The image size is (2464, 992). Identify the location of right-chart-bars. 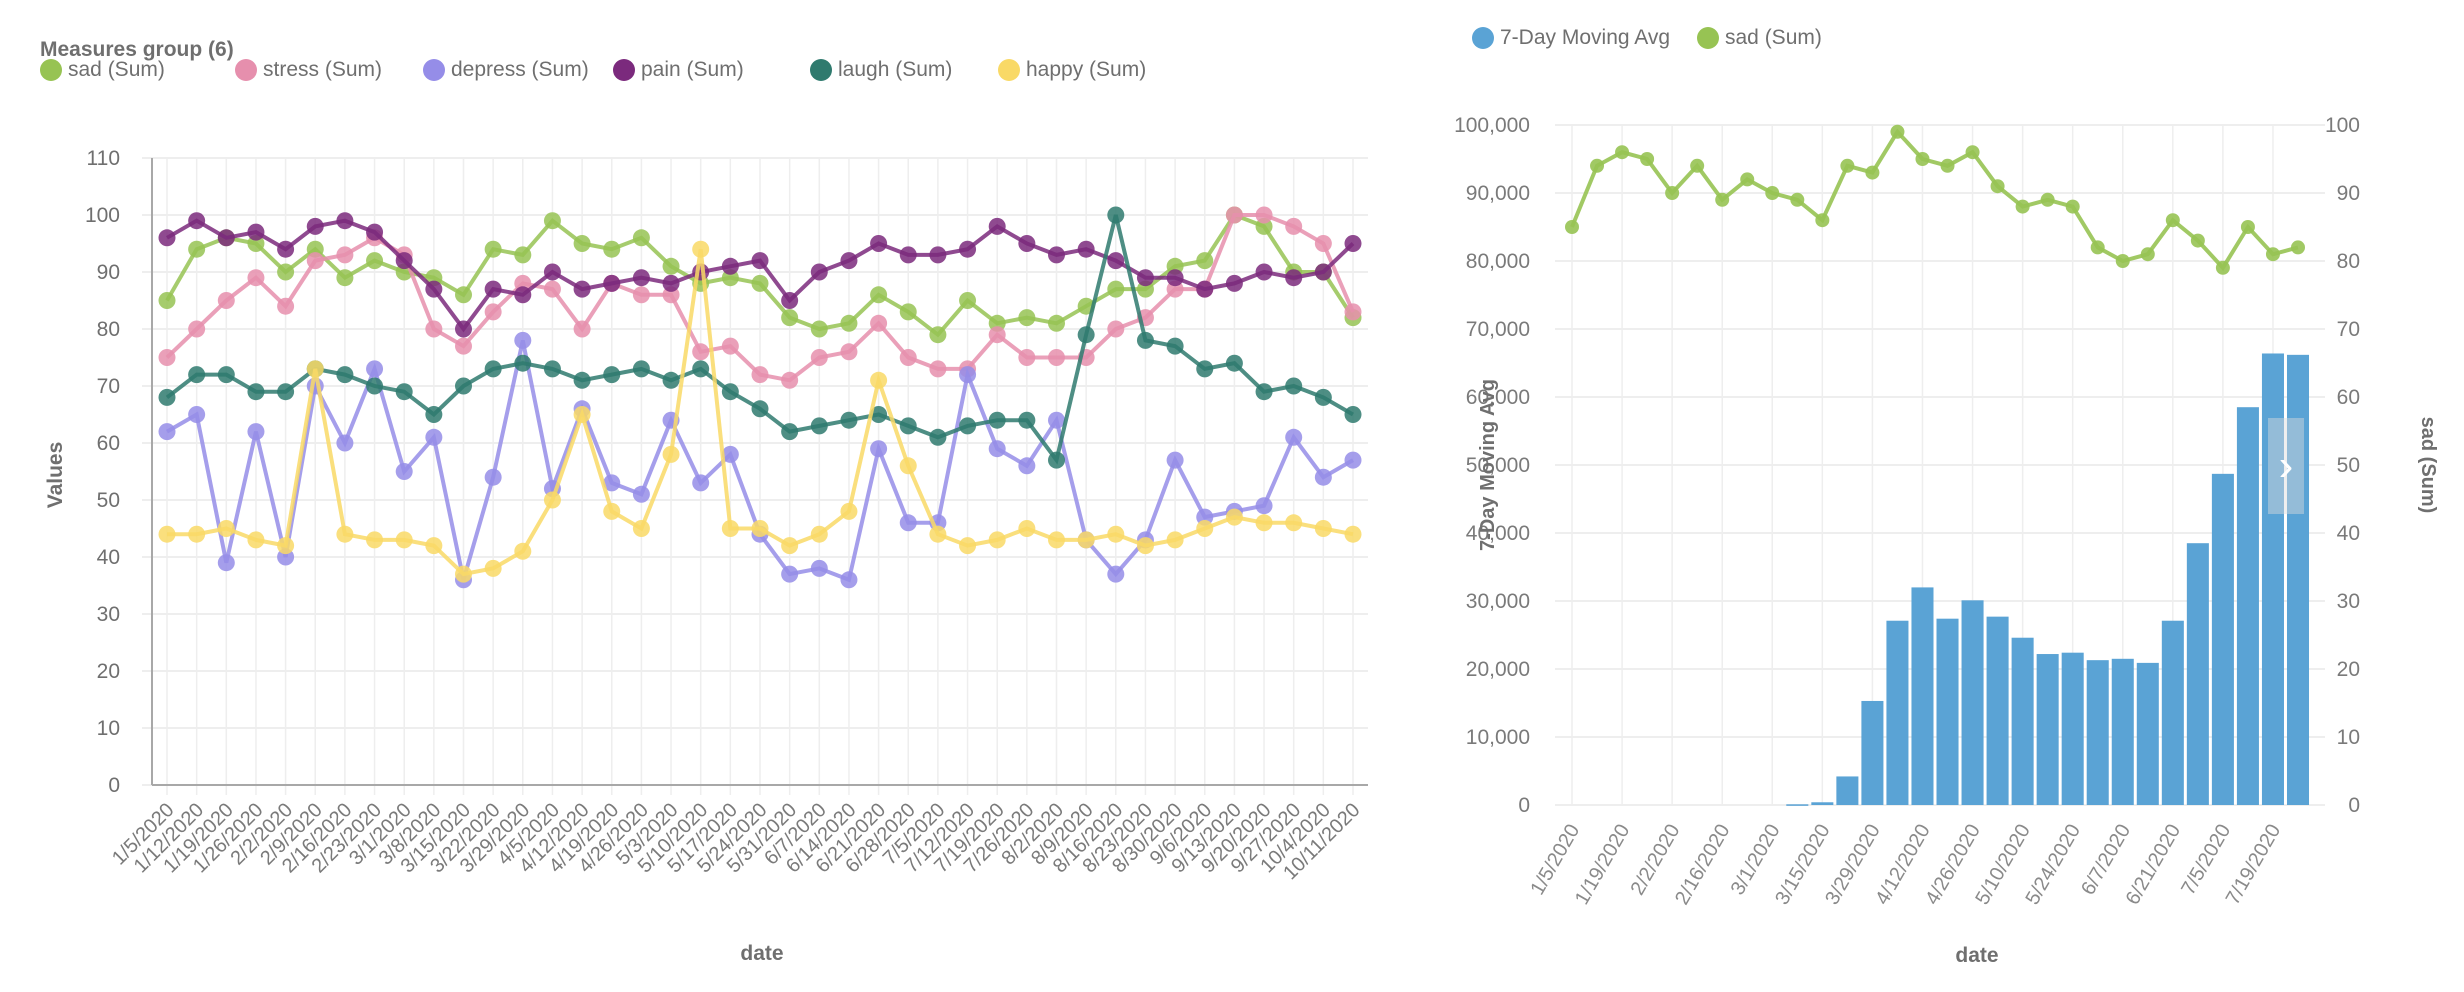
(2048, 579).